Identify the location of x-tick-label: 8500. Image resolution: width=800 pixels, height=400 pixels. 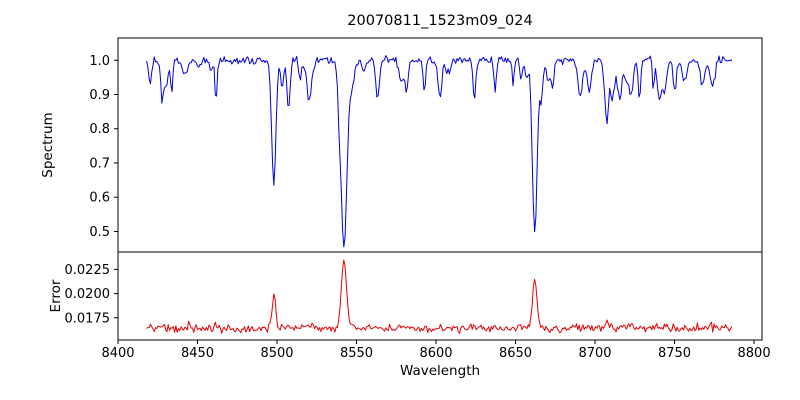
(276, 353).